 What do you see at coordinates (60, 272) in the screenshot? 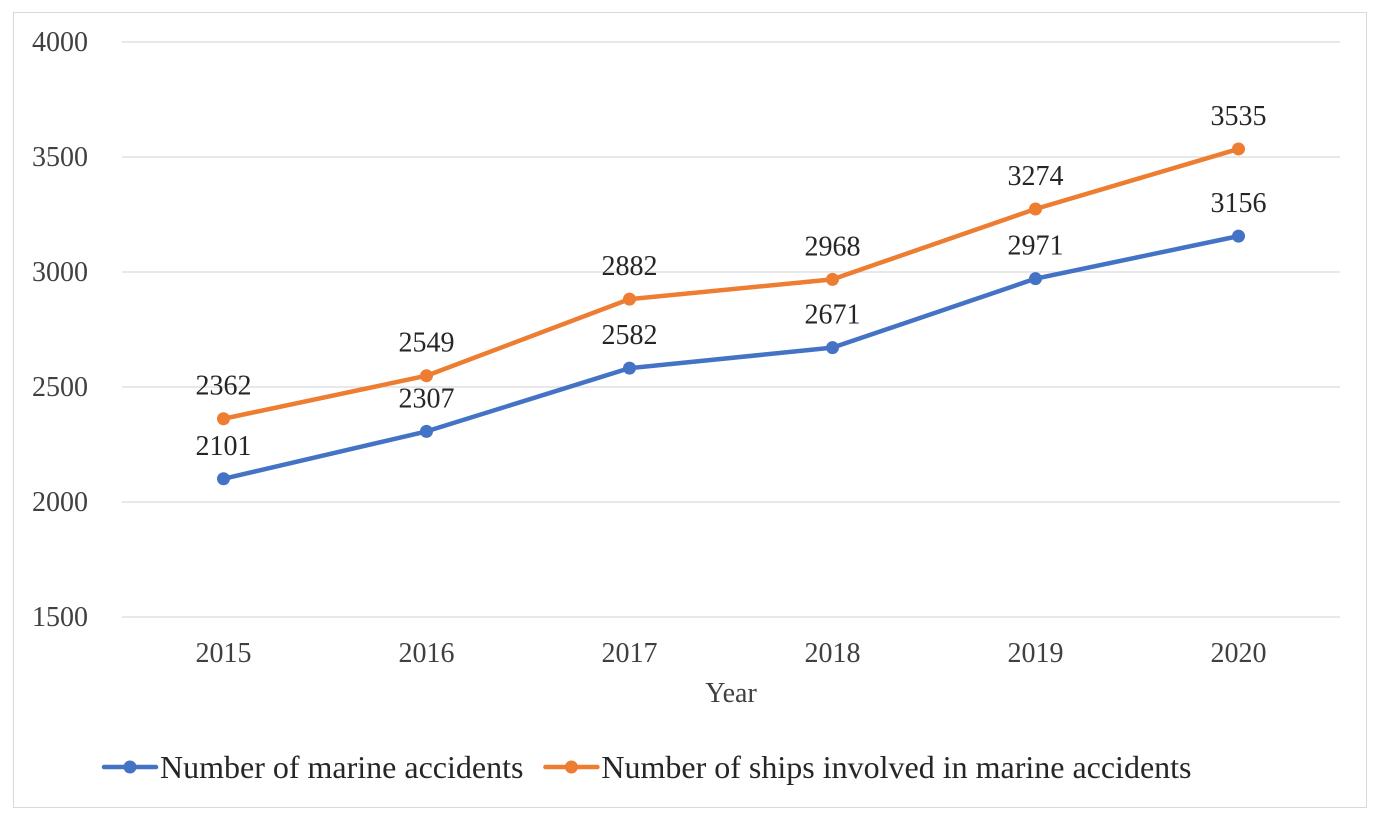
I see `y-tick-label: 3000` at bounding box center [60, 272].